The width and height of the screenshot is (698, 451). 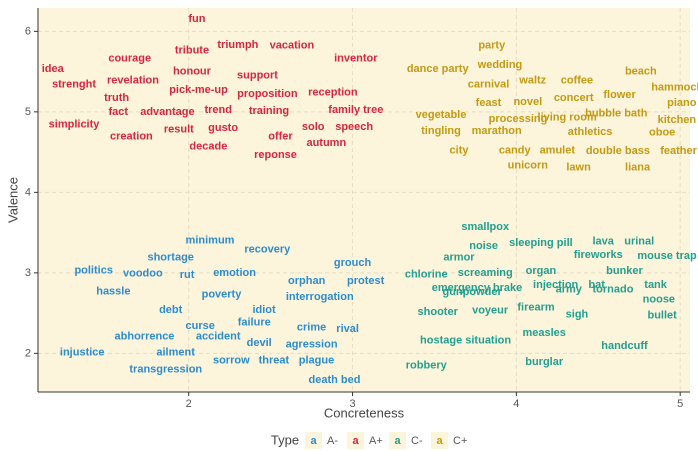 What do you see at coordinates (175, 352) in the screenshot?
I see `word-point: ailment` at bounding box center [175, 352].